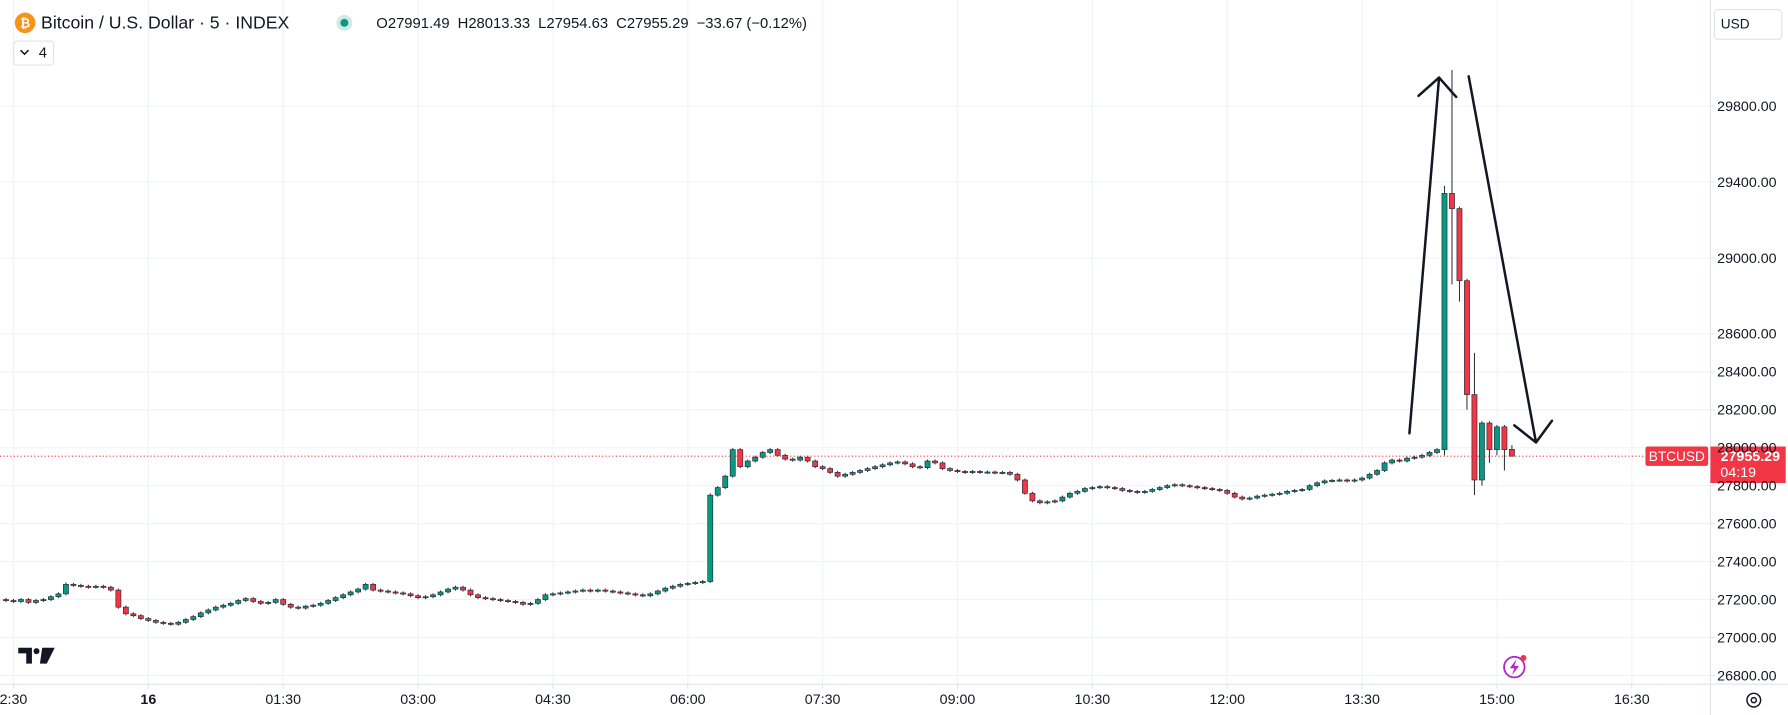 This screenshot has height=715, width=1788. Describe the element at coordinates (382, 24) in the screenshot. I see `ohlc-label: O` at that location.